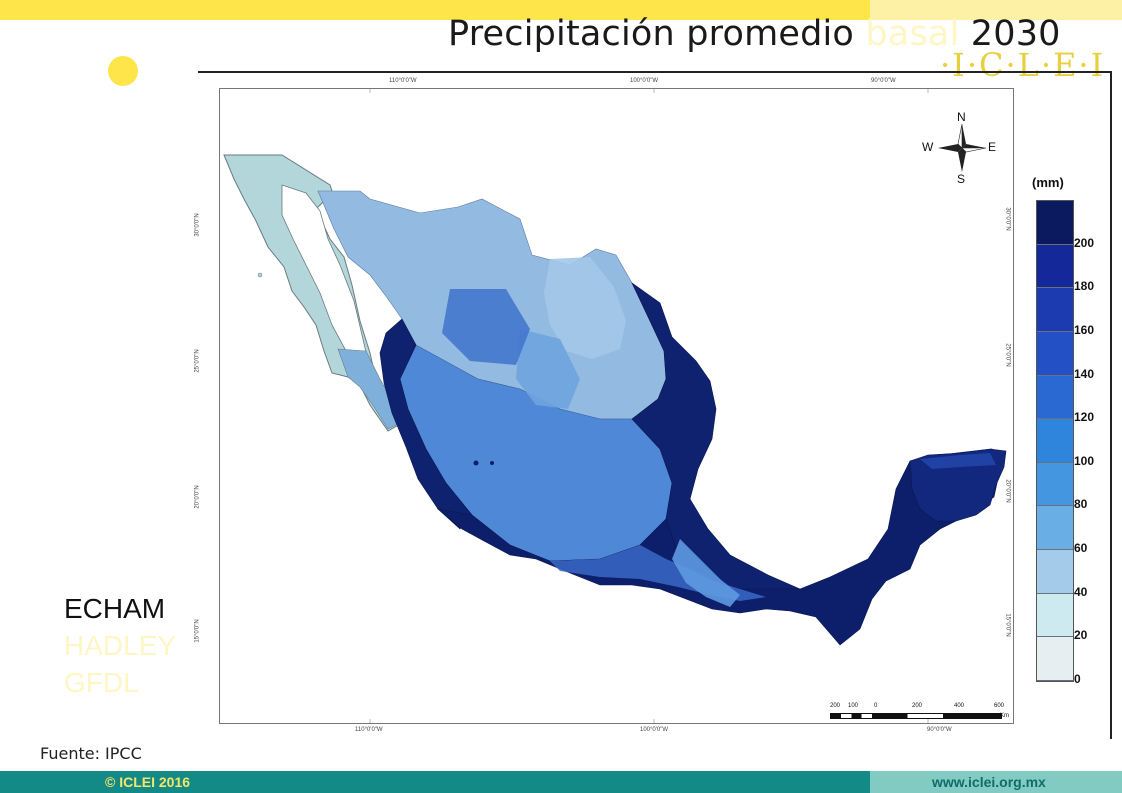  I want to click on climate-models: ECHAM HADLEY GFDL, so click(120, 645).